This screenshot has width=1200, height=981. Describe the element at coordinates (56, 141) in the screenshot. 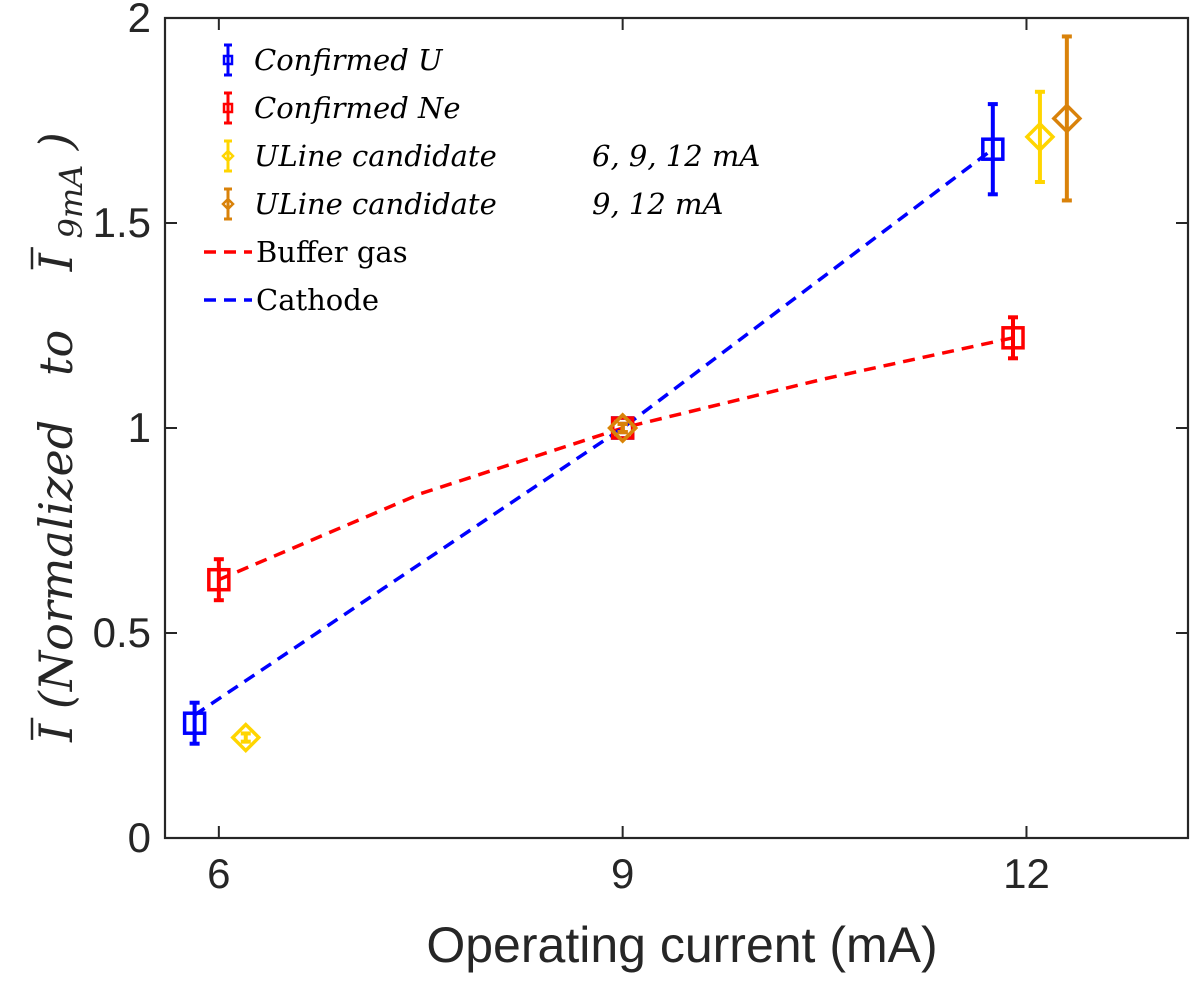

I see `y-axis-title-close: )` at that location.